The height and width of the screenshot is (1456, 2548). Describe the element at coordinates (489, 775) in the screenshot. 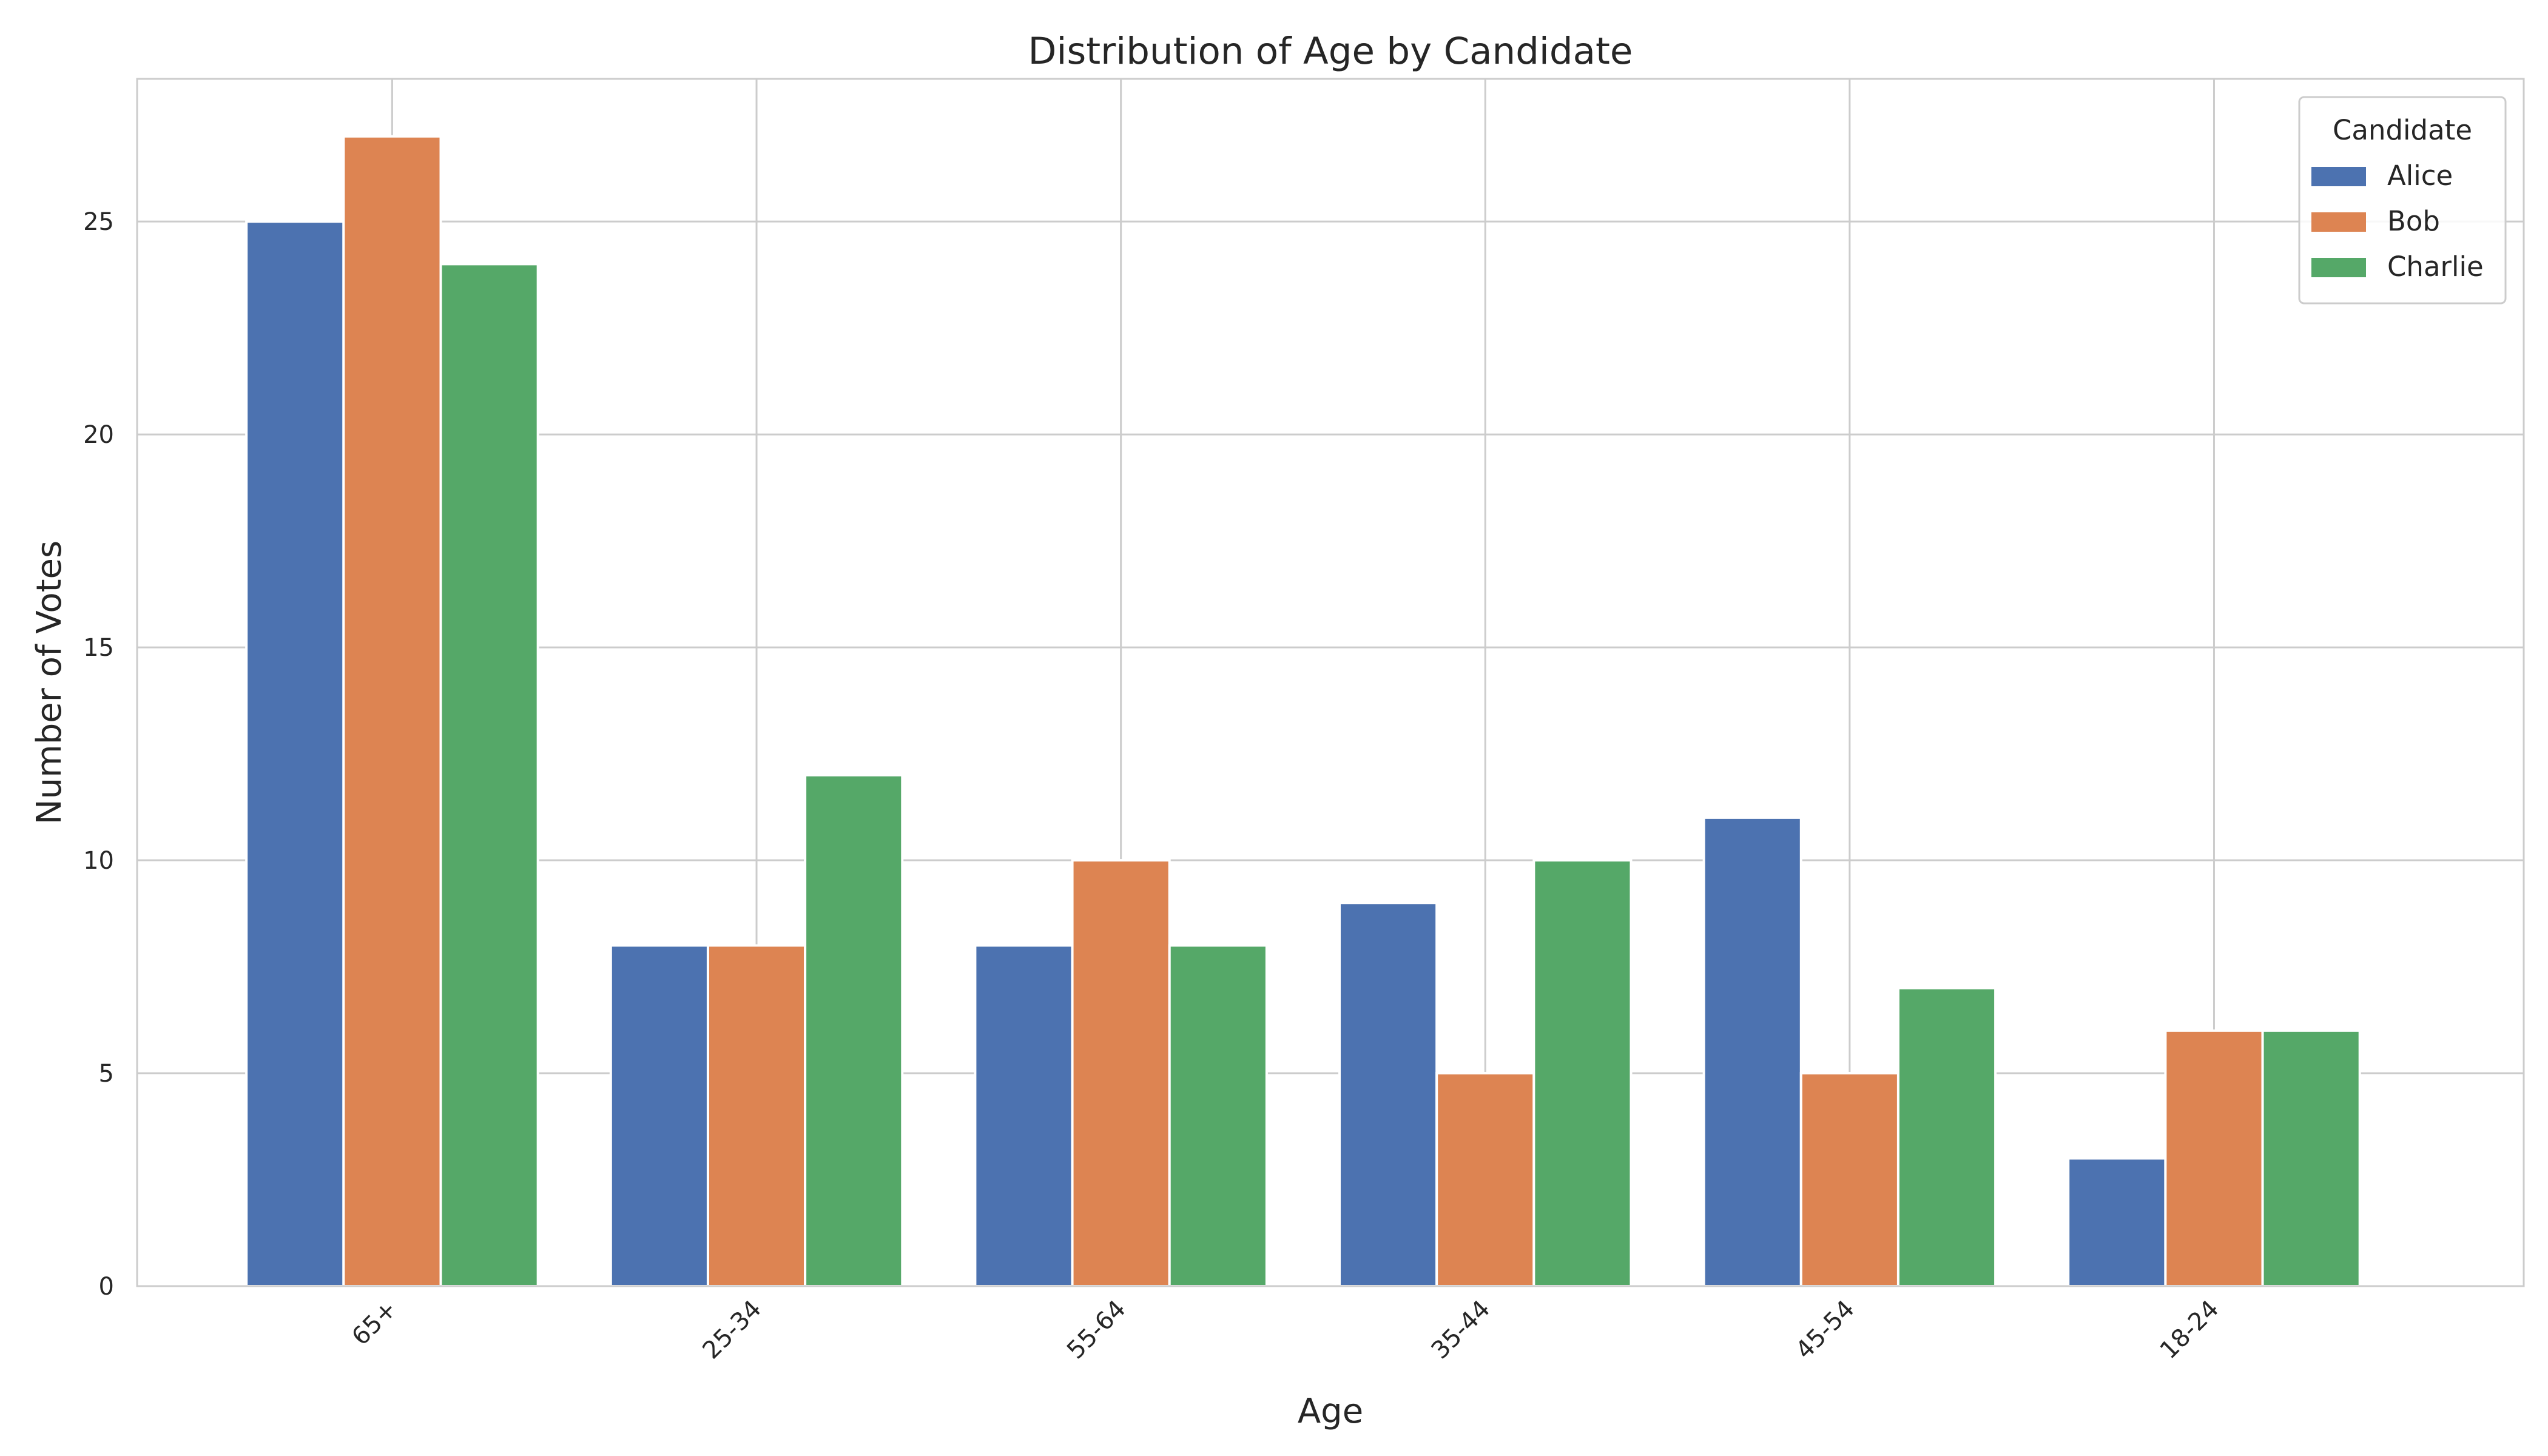

I see `bar-charlie-65+` at that location.